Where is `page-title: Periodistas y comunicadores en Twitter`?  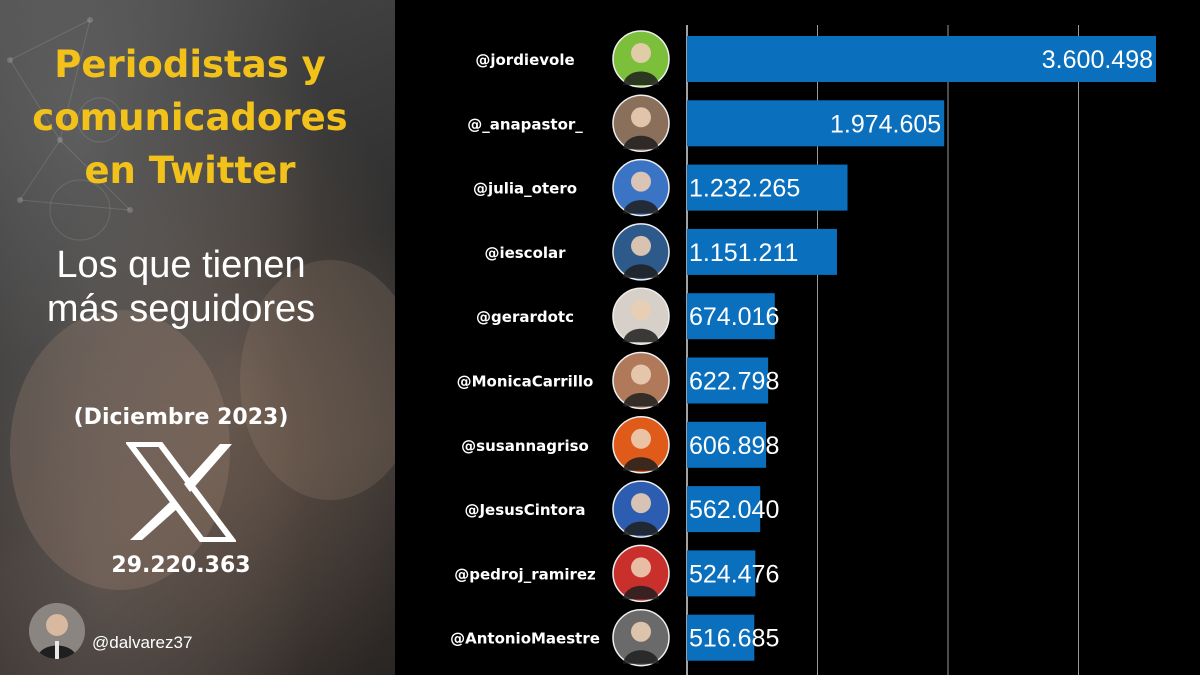 page-title: Periodistas y comunicadores en Twitter is located at coordinates (190, 117).